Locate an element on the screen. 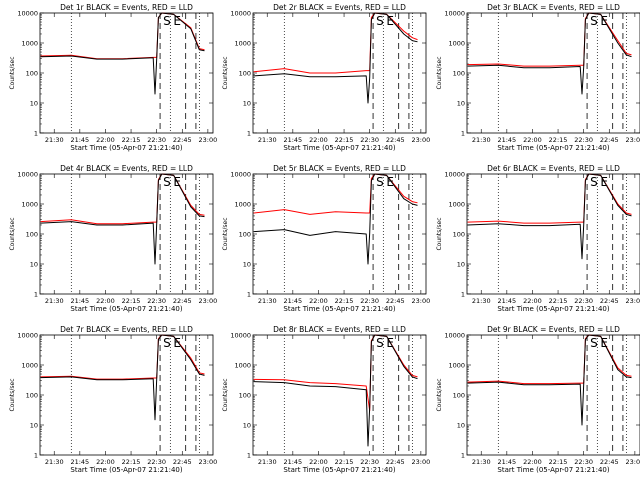 This screenshot has height=480, width=640. panel-title: Det 7r BLACK = Events, RED = LLD is located at coordinates (126, 329).